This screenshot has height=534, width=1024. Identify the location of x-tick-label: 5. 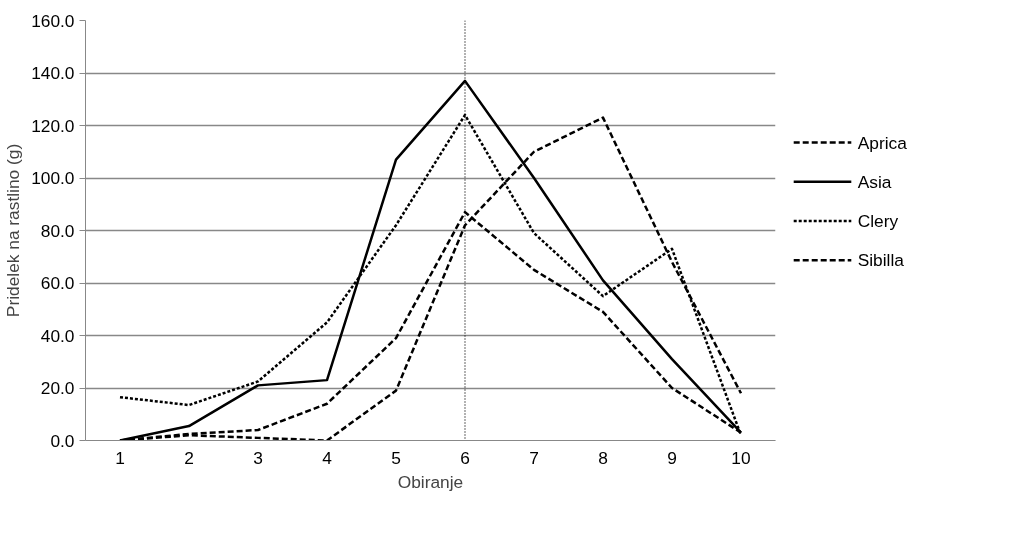
(396, 457).